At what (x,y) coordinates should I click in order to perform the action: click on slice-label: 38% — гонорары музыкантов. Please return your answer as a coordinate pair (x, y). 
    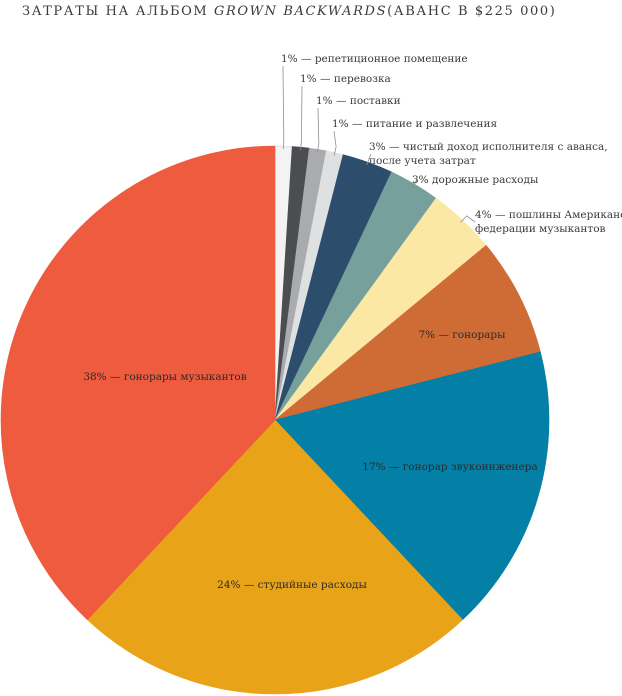
    Looking at the image, I should click on (164, 377).